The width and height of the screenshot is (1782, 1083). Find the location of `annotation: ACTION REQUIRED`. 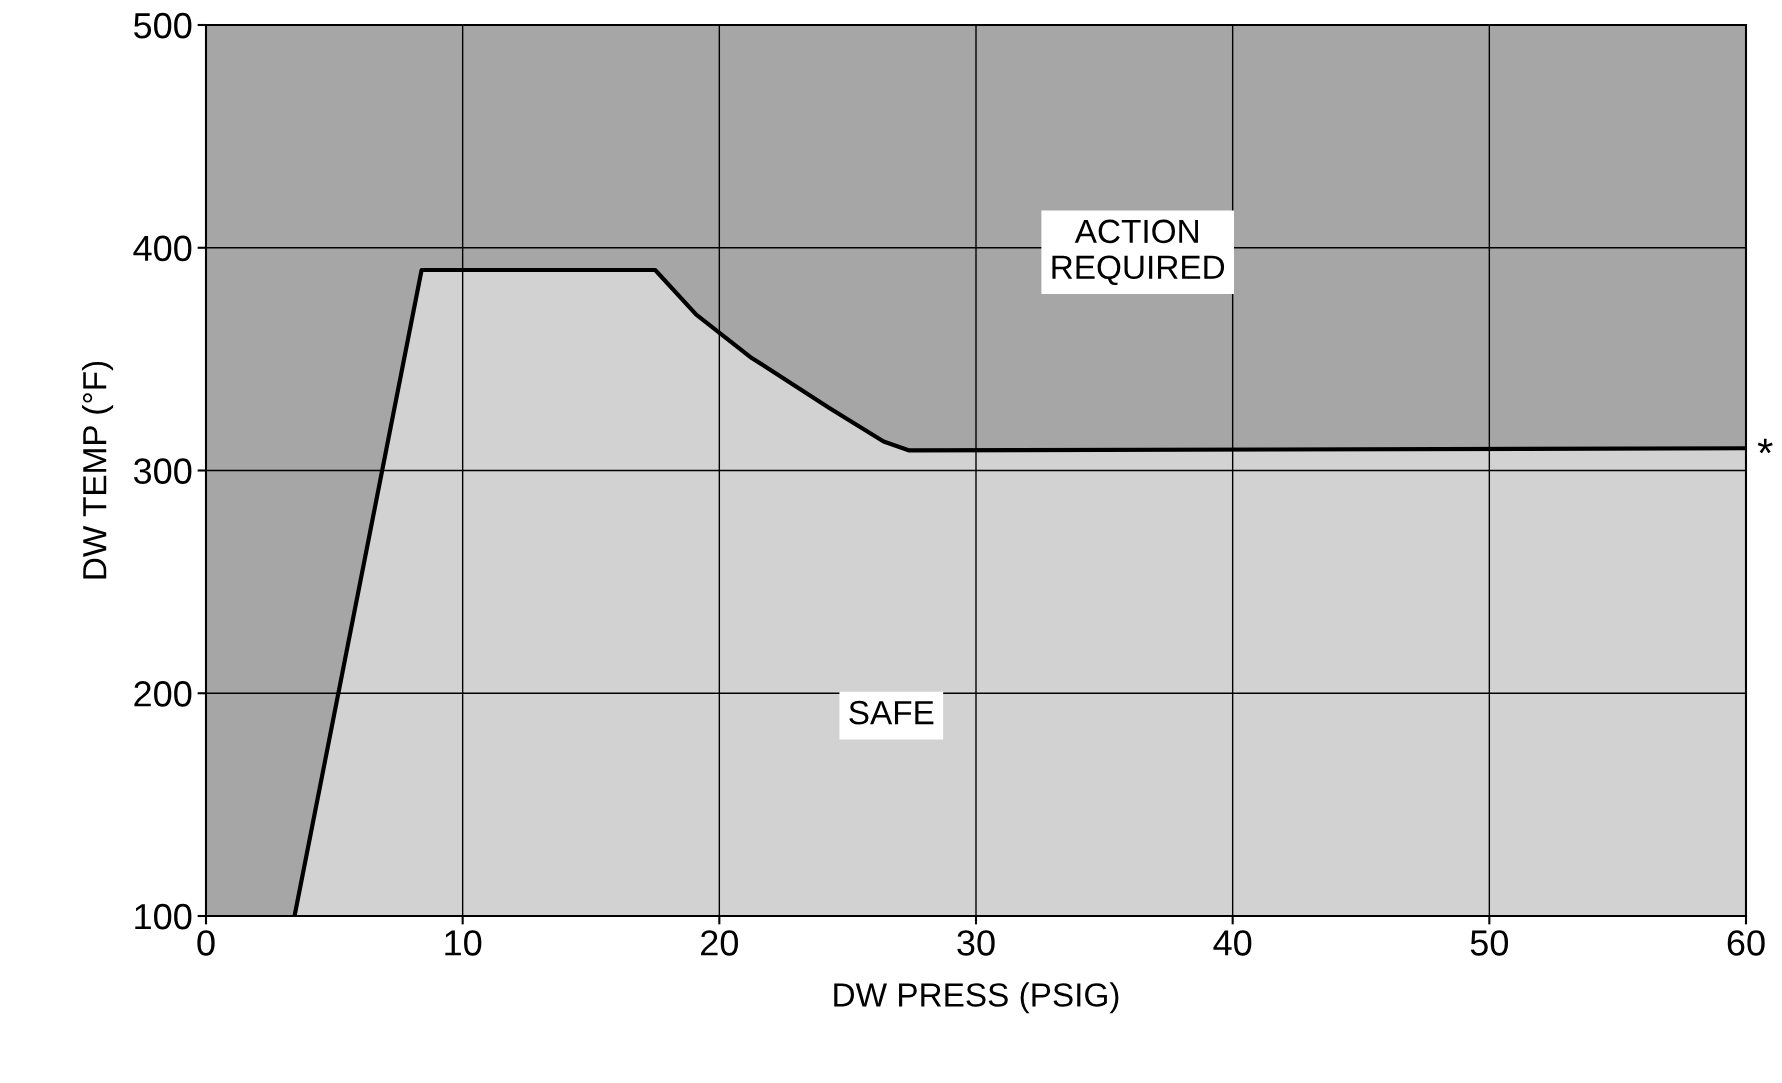

annotation: ACTION REQUIRED is located at coordinates (1138, 252).